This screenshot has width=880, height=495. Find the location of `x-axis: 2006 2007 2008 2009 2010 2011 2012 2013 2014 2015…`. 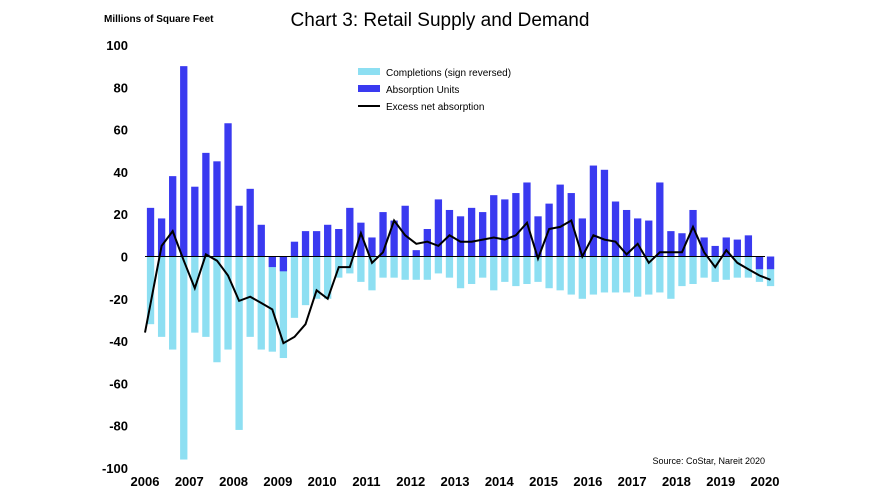

x-axis: 2006 2007 2008 2009 2010 2011 2012 2013 2014 2015… is located at coordinates (455, 481).